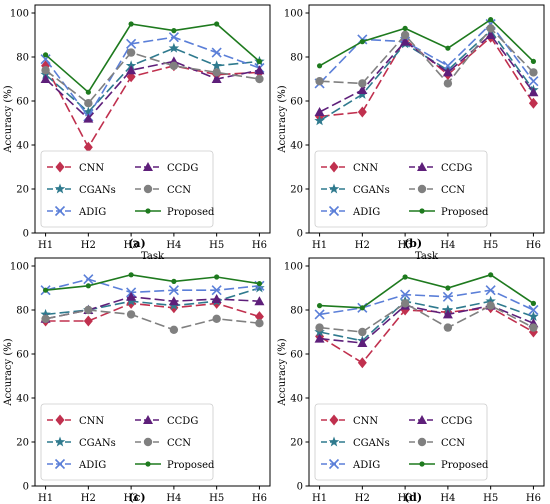 This screenshot has width=550, height=504. I want to click on x-tick-label: H1, so click(319, 498).